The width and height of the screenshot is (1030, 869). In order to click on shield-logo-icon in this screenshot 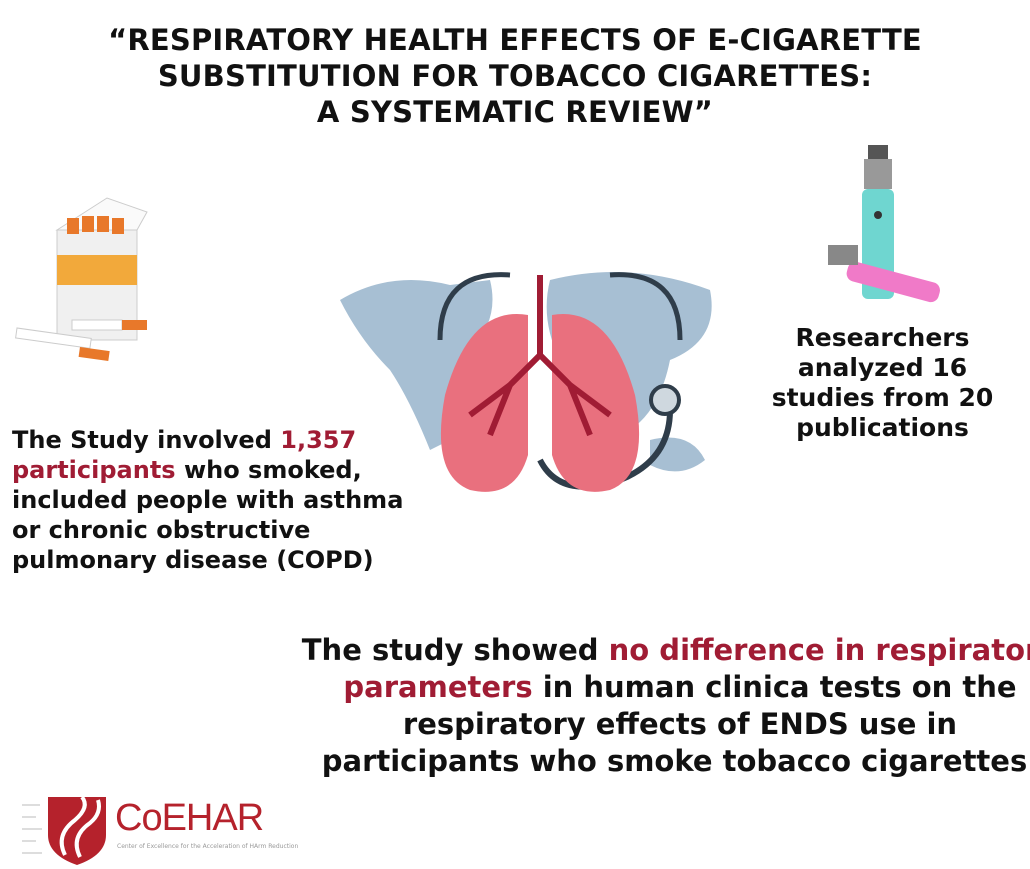, I will do `click(64, 830)`.